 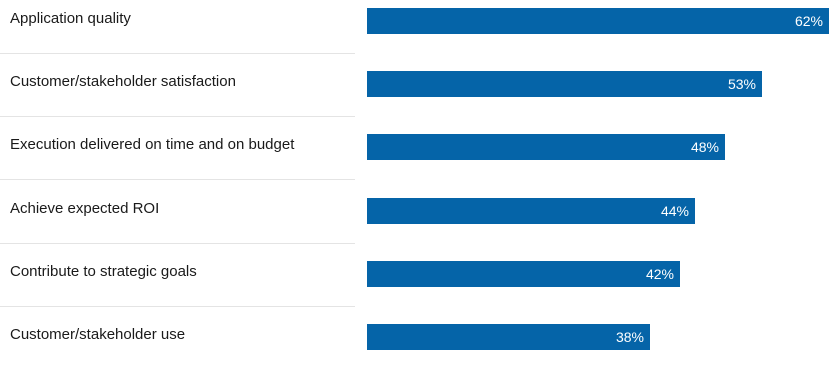 What do you see at coordinates (808, 21) in the screenshot?
I see `bar-value-label: 62%` at bounding box center [808, 21].